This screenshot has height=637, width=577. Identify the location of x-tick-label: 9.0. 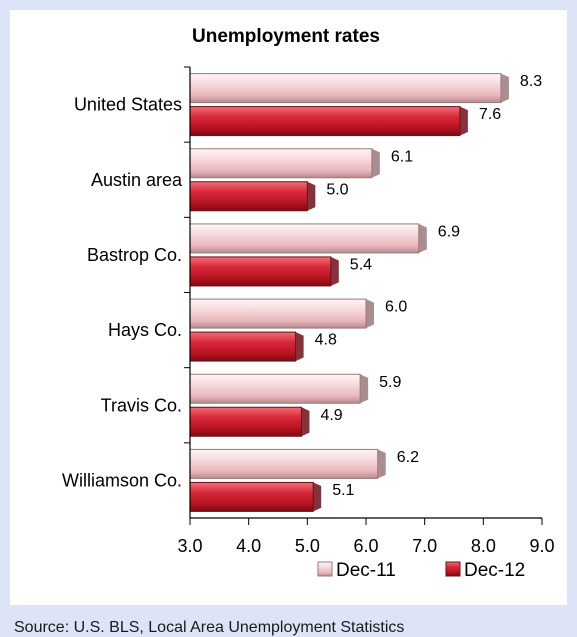
(541, 546).